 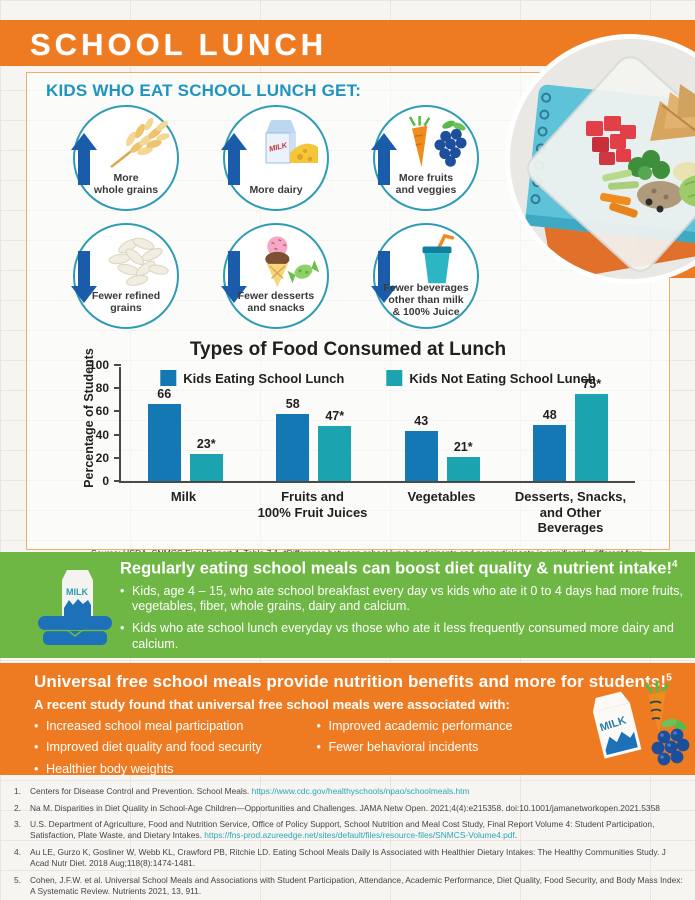 What do you see at coordinates (516, 835) in the screenshot?
I see `footnote-text: .` at bounding box center [516, 835].